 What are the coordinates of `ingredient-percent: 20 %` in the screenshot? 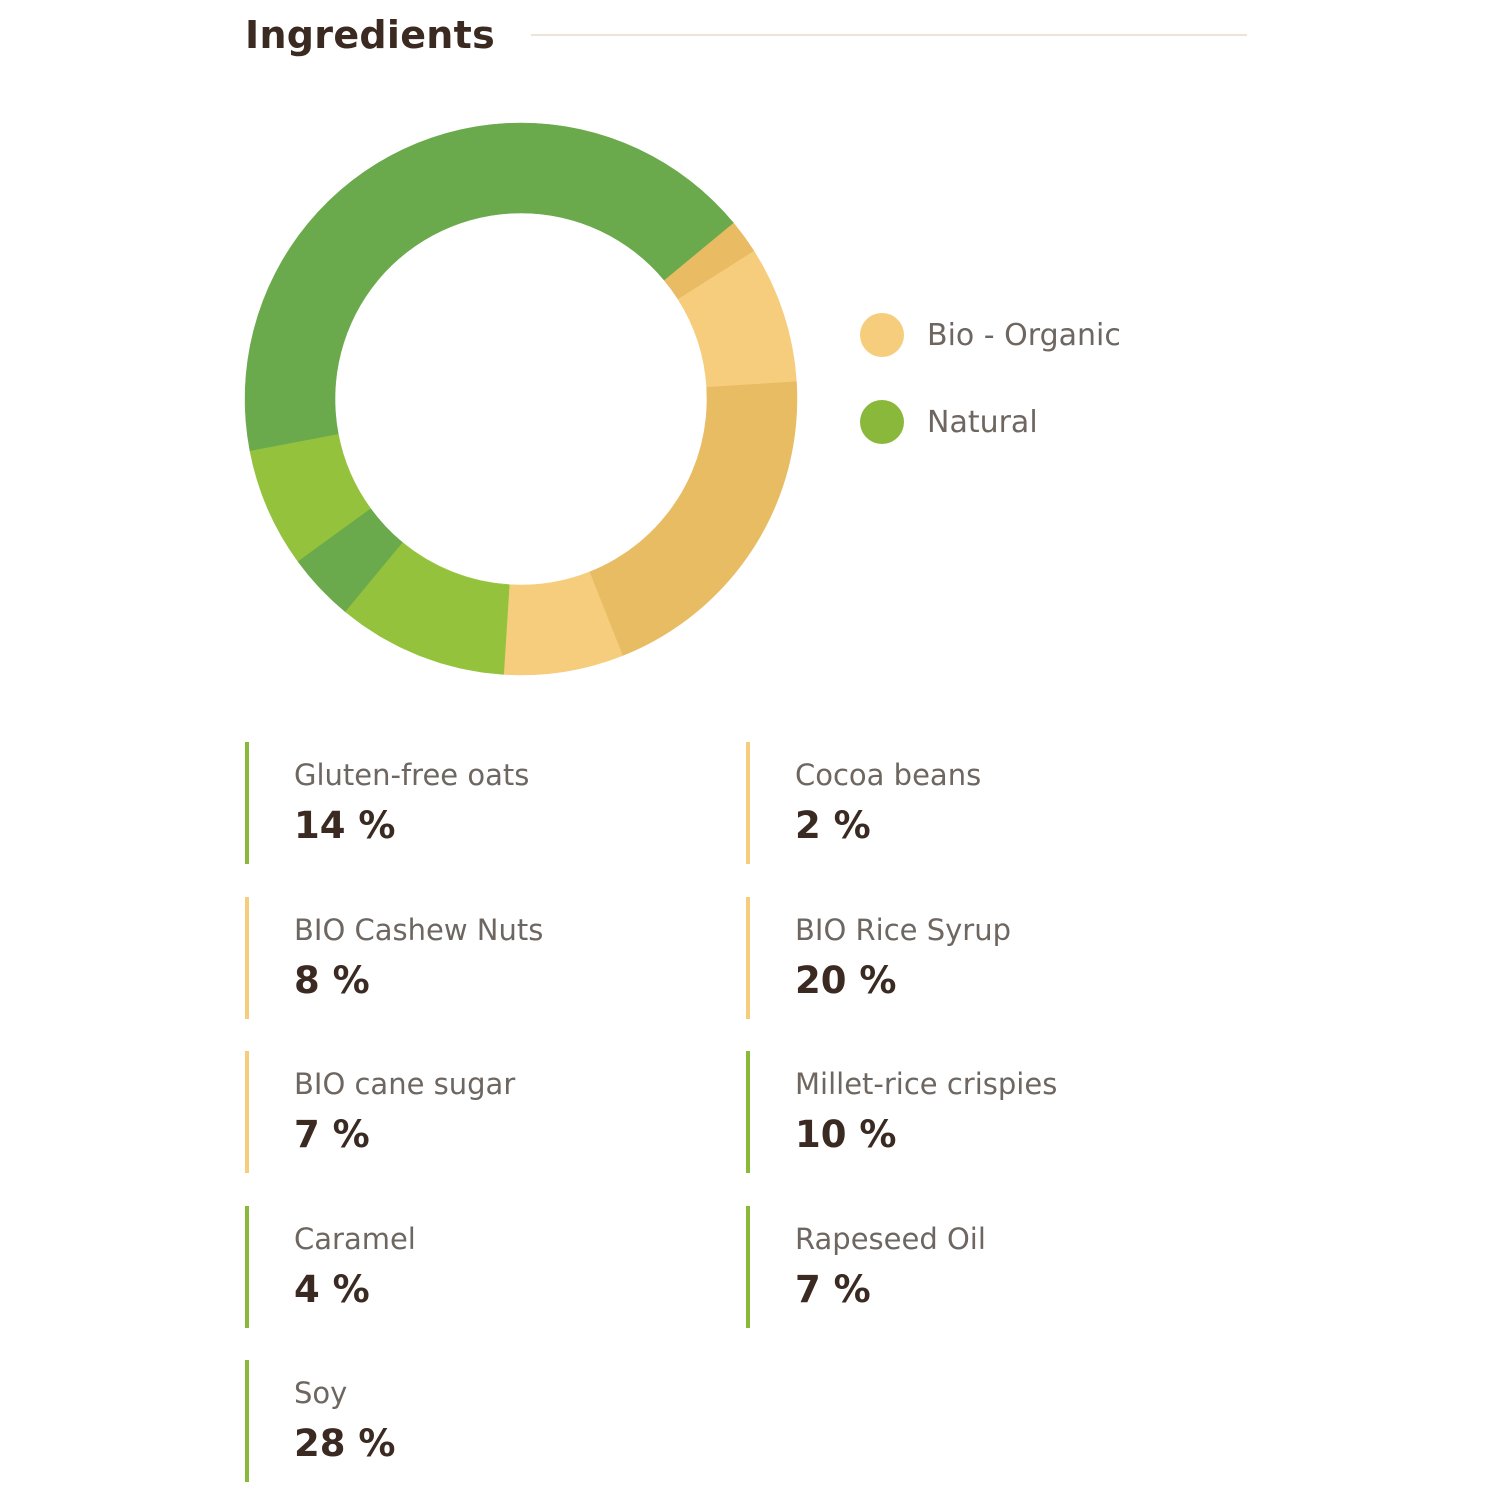 It's located at (846, 980).